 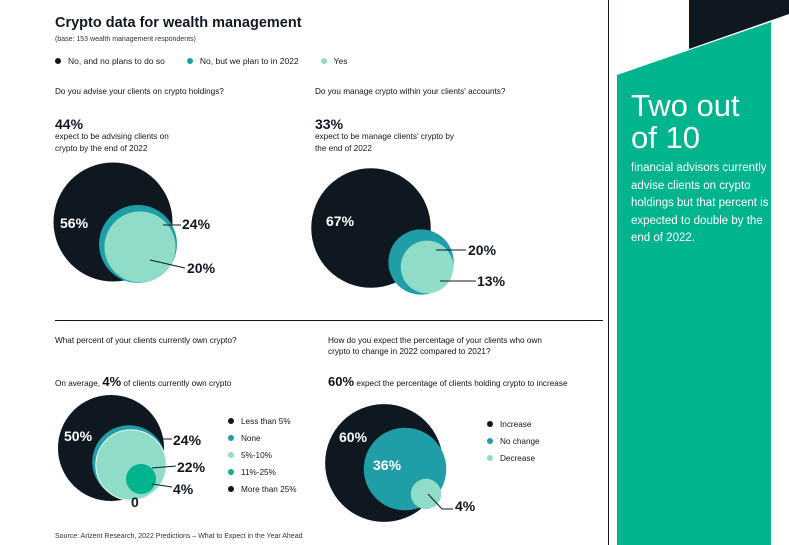 I want to click on data-label-3-2: 22%, so click(x=191, y=467).